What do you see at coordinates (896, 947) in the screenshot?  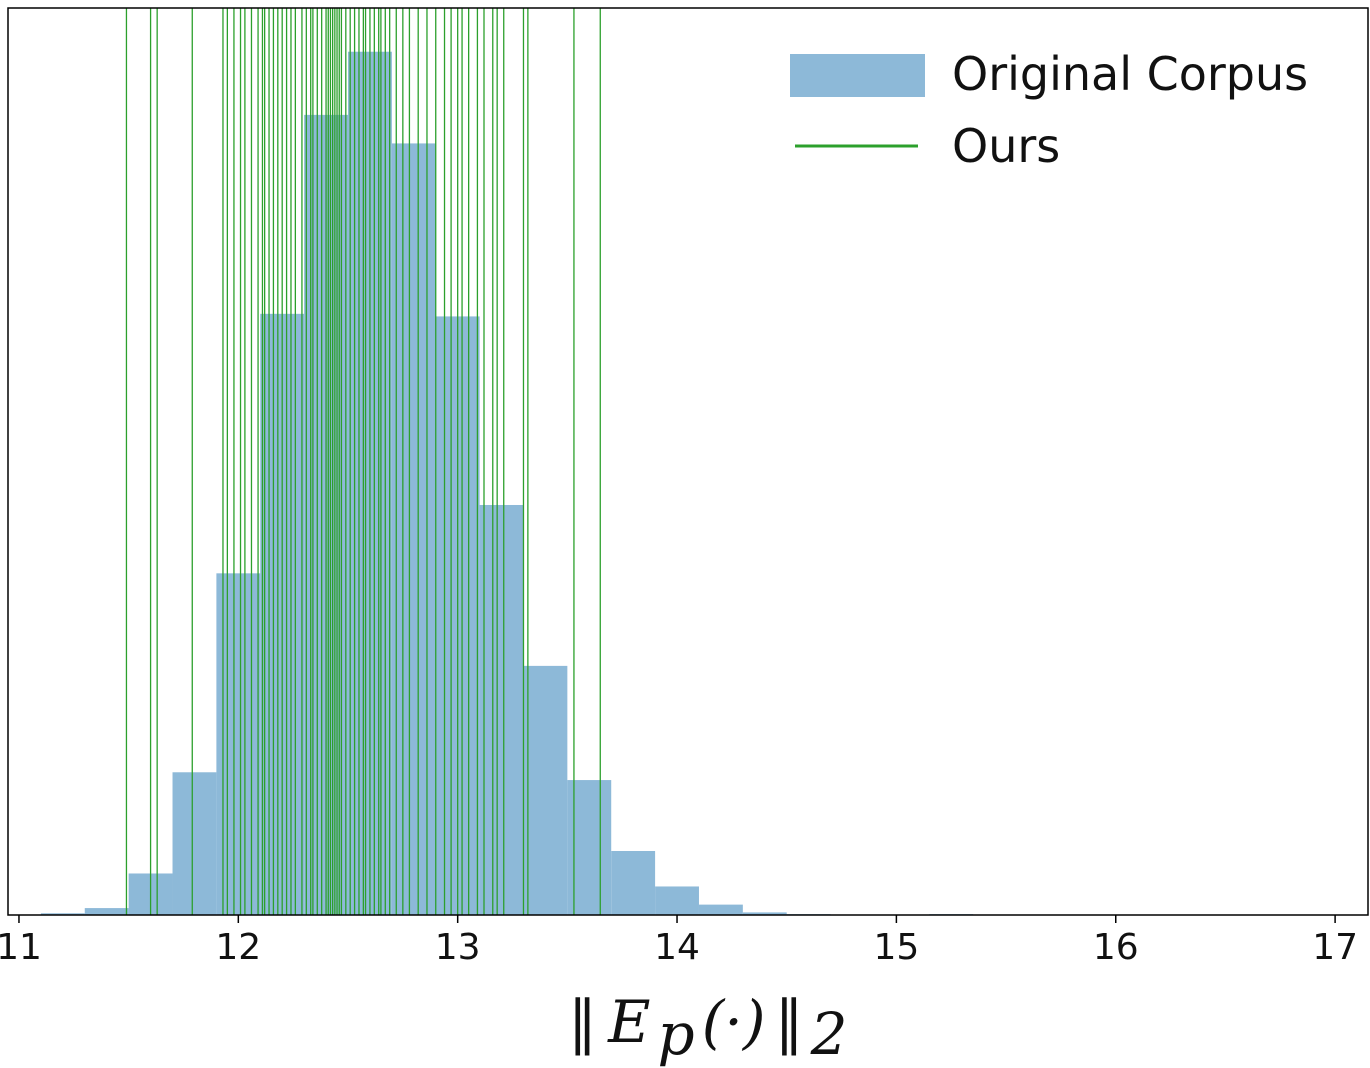 I see `x-tick-label-15: 15` at bounding box center [896, 947].